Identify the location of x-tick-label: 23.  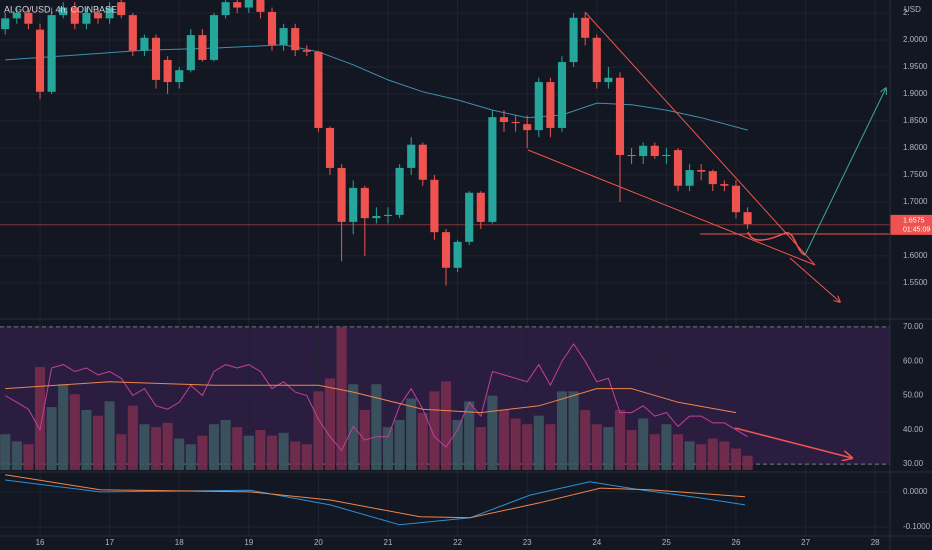
(527, 542).